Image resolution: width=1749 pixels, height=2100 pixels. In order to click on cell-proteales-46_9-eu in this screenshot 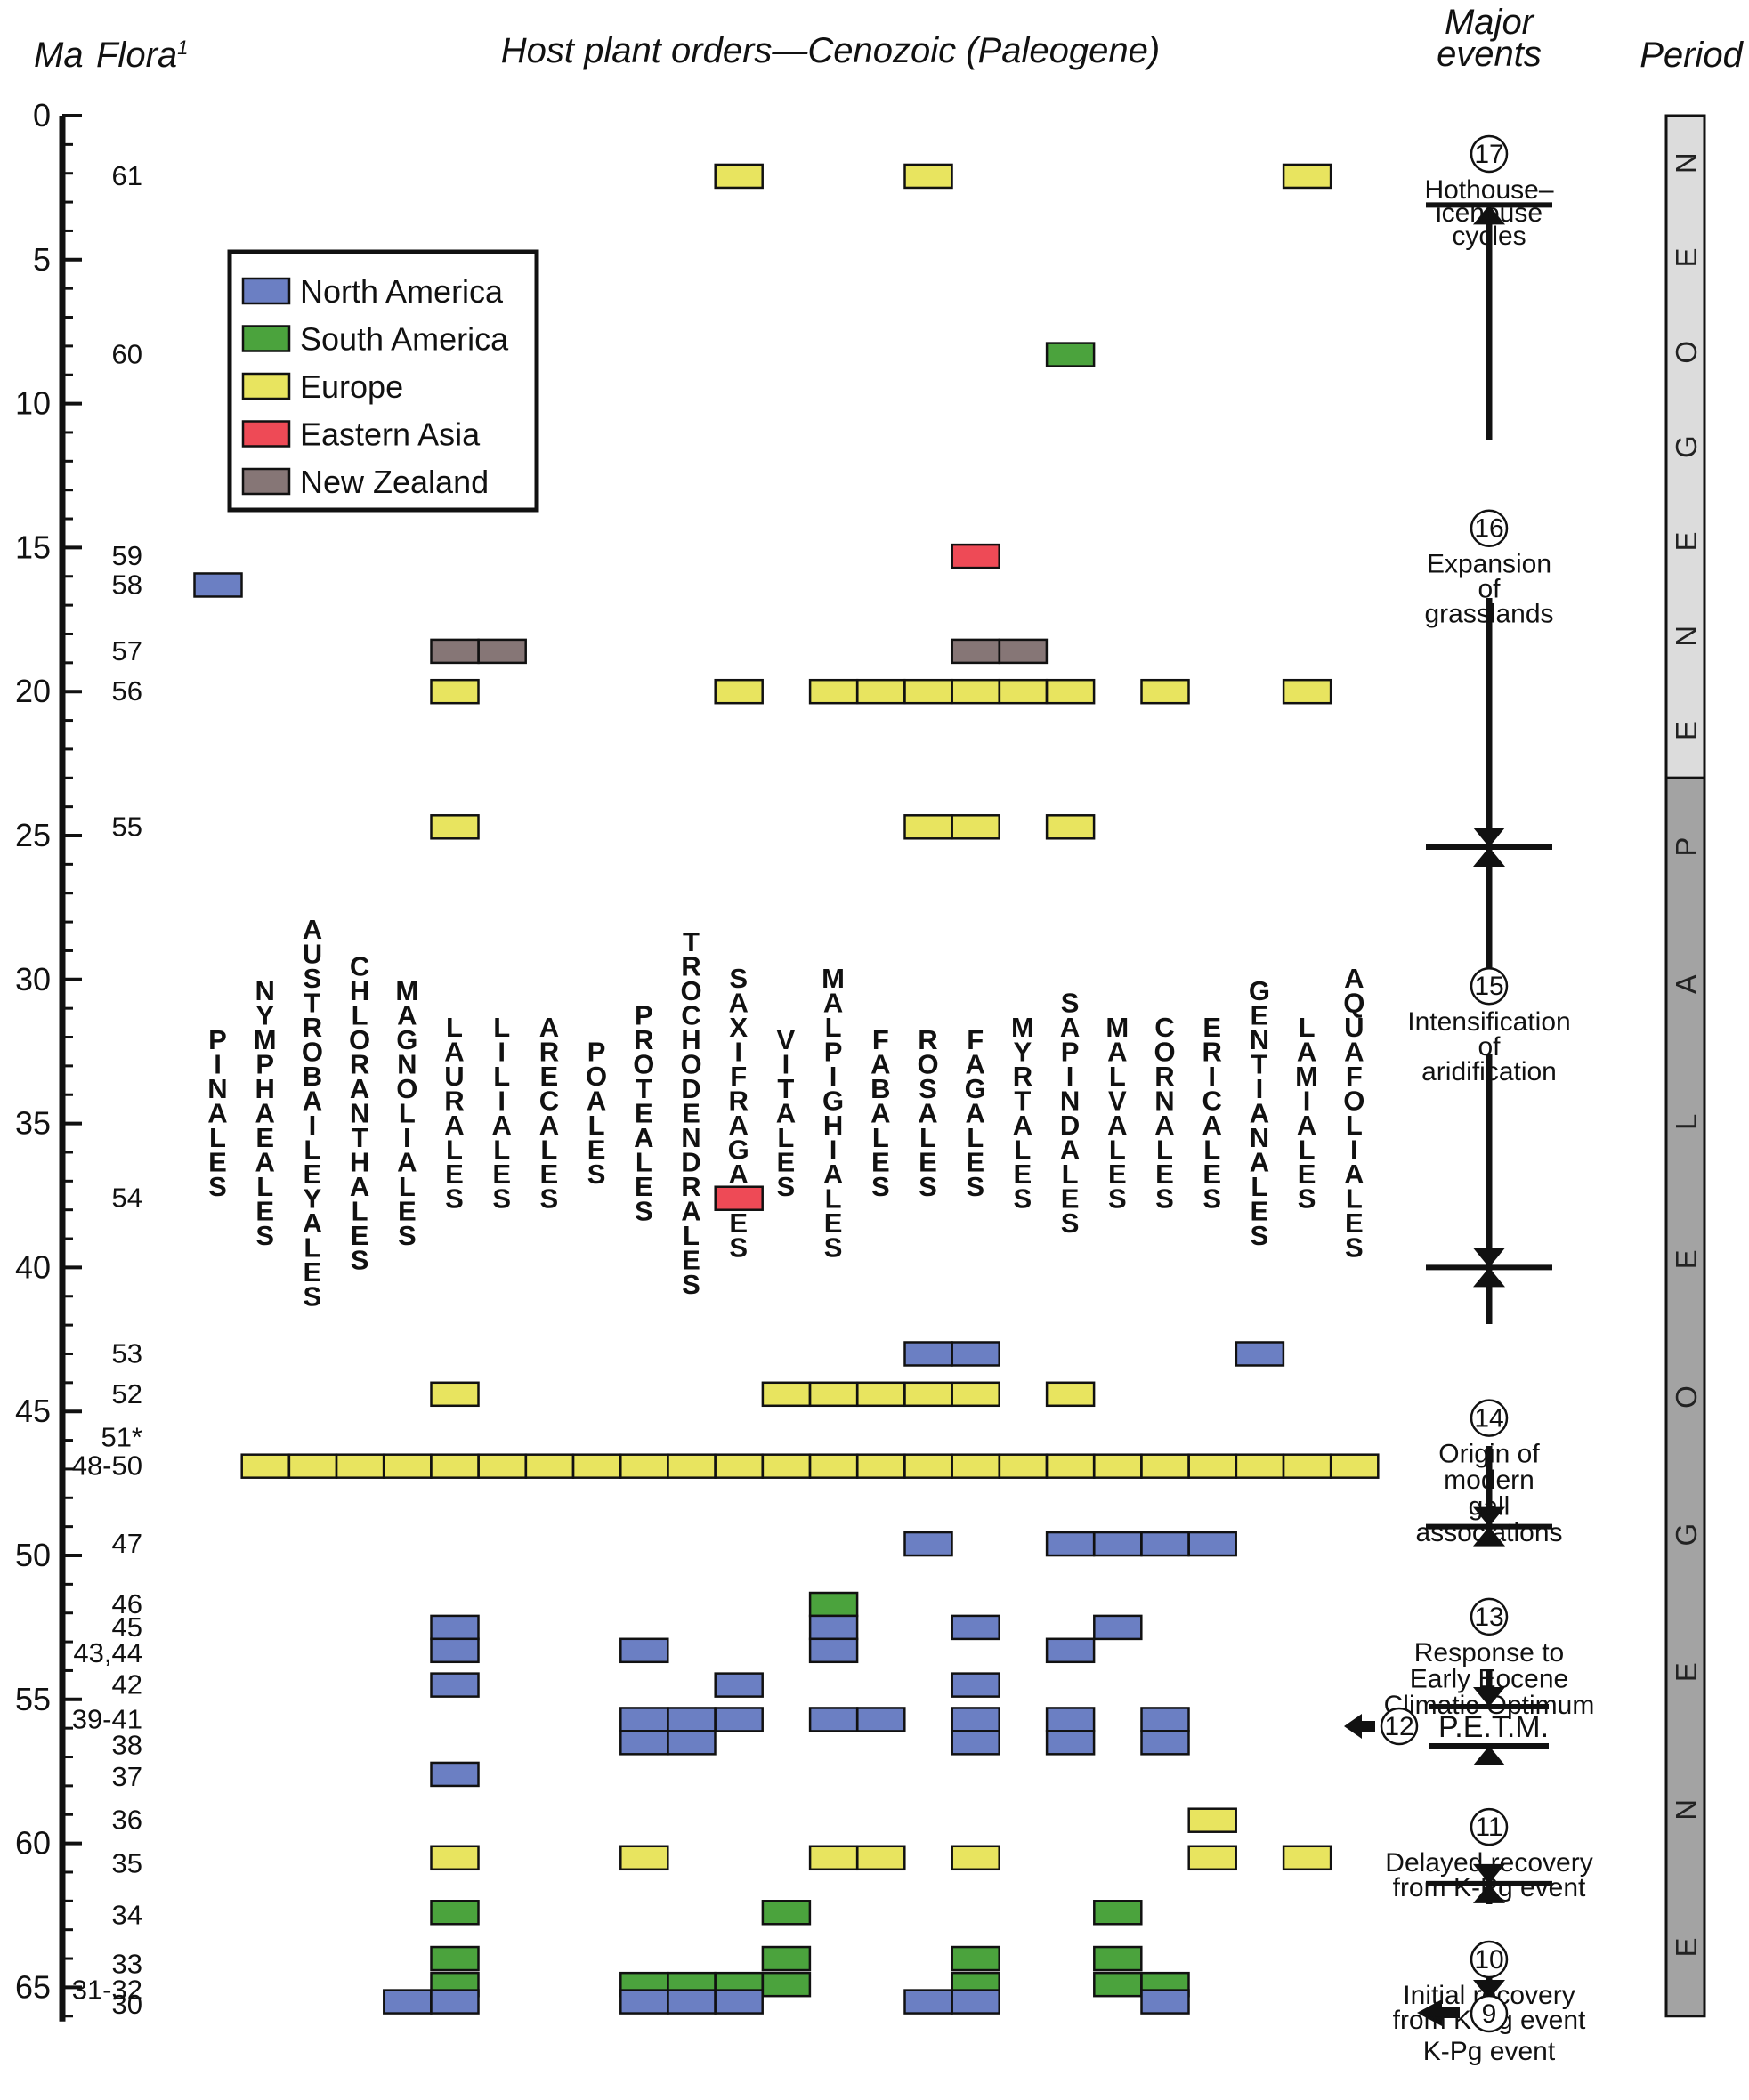, I will do `click(644, 1466)`.